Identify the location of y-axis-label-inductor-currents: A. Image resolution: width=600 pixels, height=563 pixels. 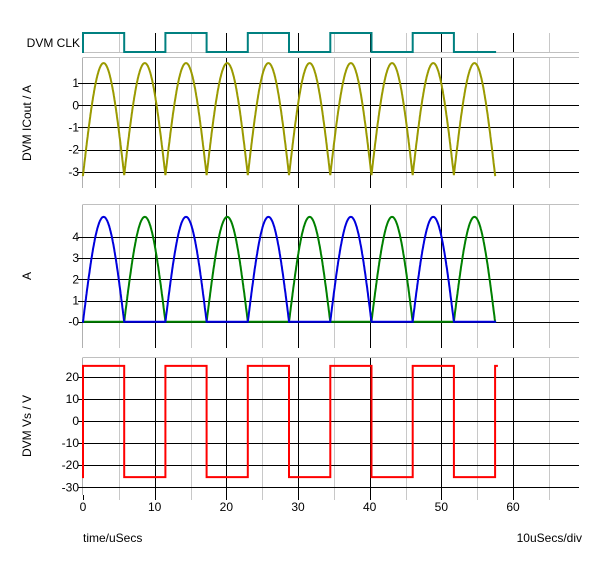
(27, 276).